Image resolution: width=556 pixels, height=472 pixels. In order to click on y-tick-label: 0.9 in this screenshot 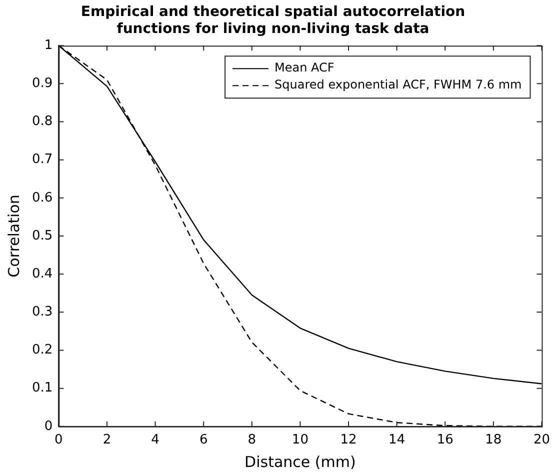, I will do `click(42, 84)`.